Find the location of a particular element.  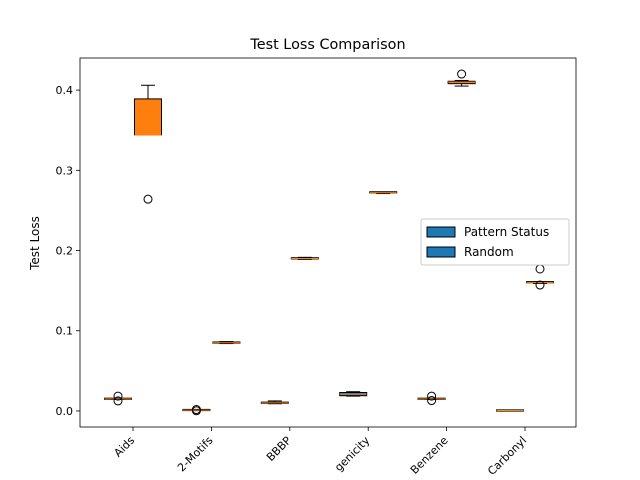

y-tick-label: 0.4 is located at coordinates (65, 90).